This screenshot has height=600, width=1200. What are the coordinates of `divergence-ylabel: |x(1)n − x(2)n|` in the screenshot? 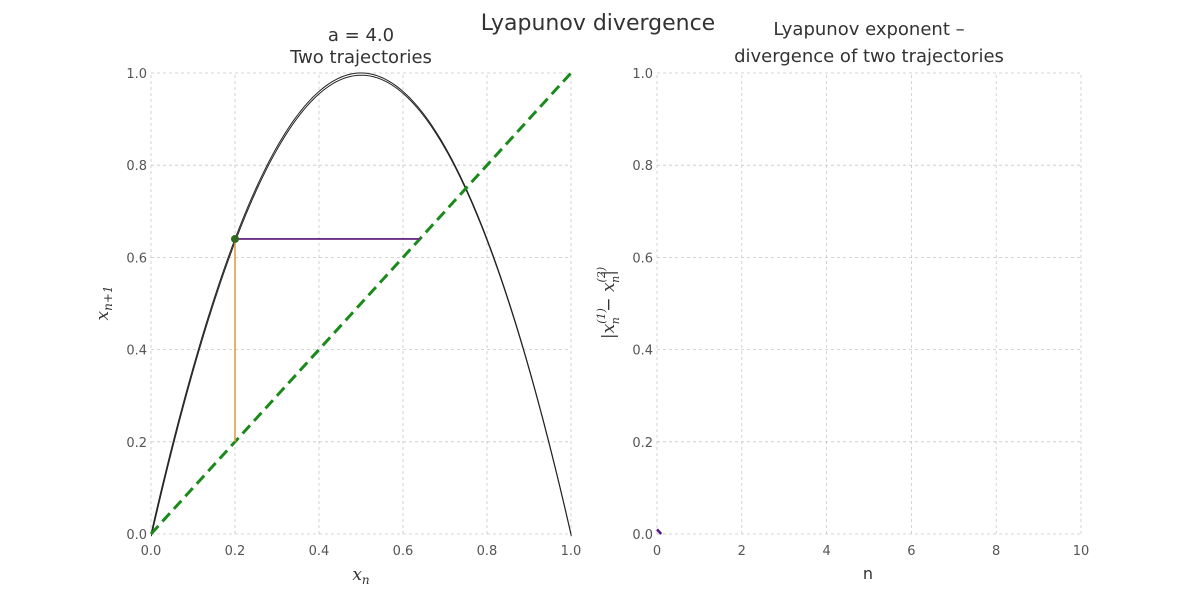 It's located at (608, 303).